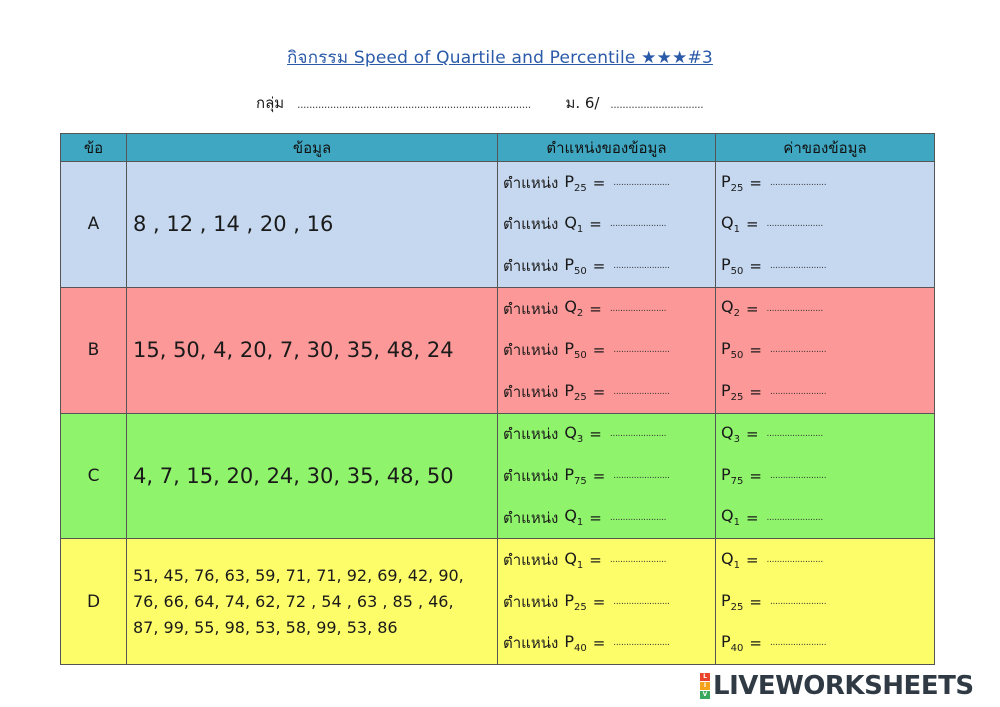 This screenshot has height=707, width=1000. Describe the element at coordinates (312, 476) in the screenshot. I see `row-data: 4, 7, 15, 20, 24, 30, 35, 48, 50` at that location.